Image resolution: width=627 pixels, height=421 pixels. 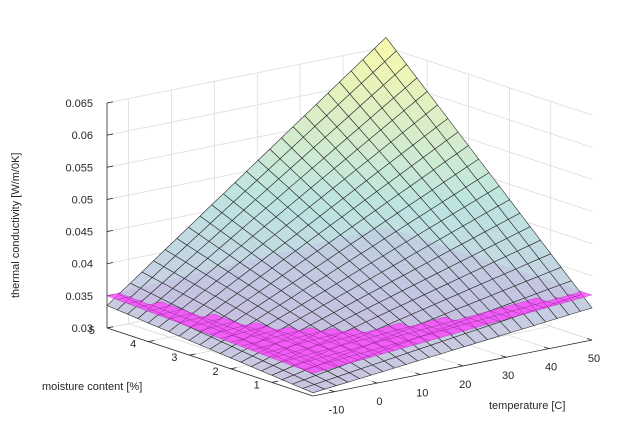 I want to click on x-tick-label: 0, so click(x=379, y=402).